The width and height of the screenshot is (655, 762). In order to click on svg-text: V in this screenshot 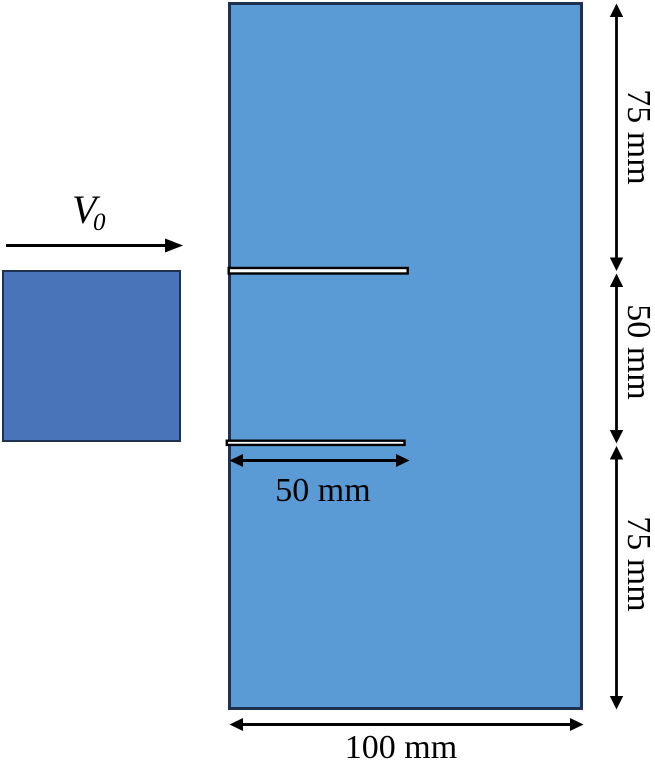, I will do `click(86, 209)`.